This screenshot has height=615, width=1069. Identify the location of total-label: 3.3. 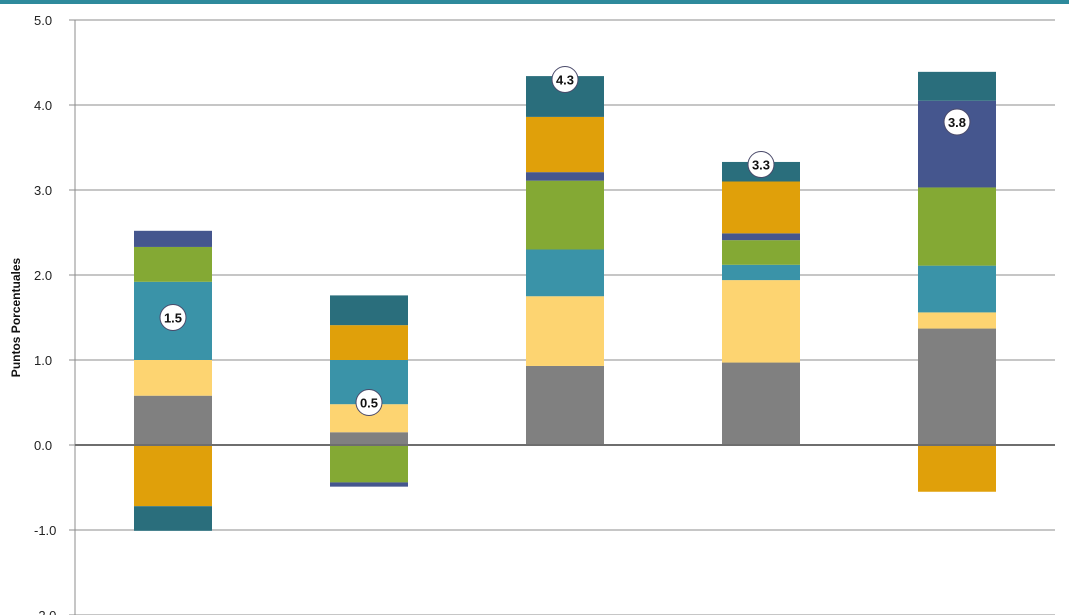
(761, 165).